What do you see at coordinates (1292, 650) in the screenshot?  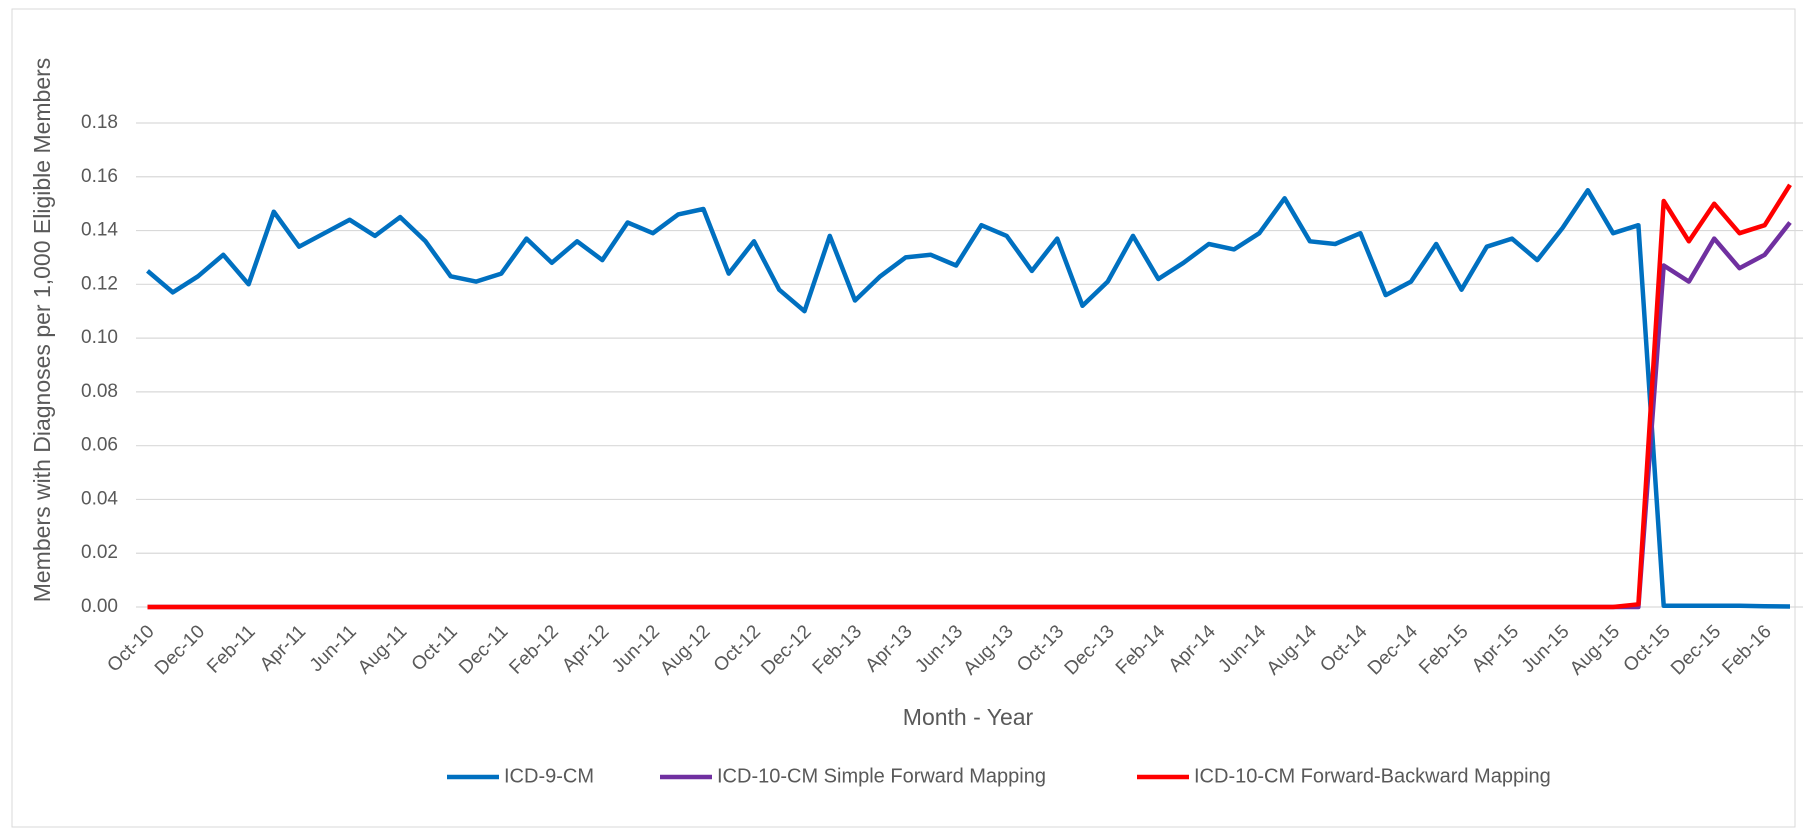 I see `x-tick-label: Aug-14` at bounding box center [1292, 650].